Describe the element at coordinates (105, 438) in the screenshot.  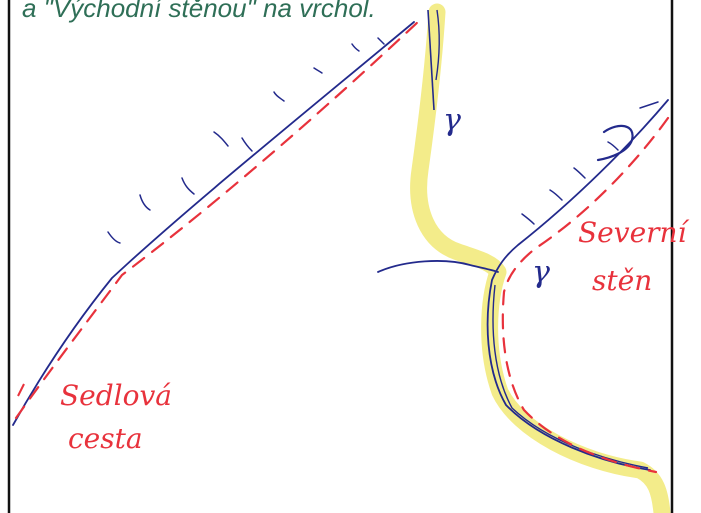
I see `saddle-route-label-line2: cesta` at that location.